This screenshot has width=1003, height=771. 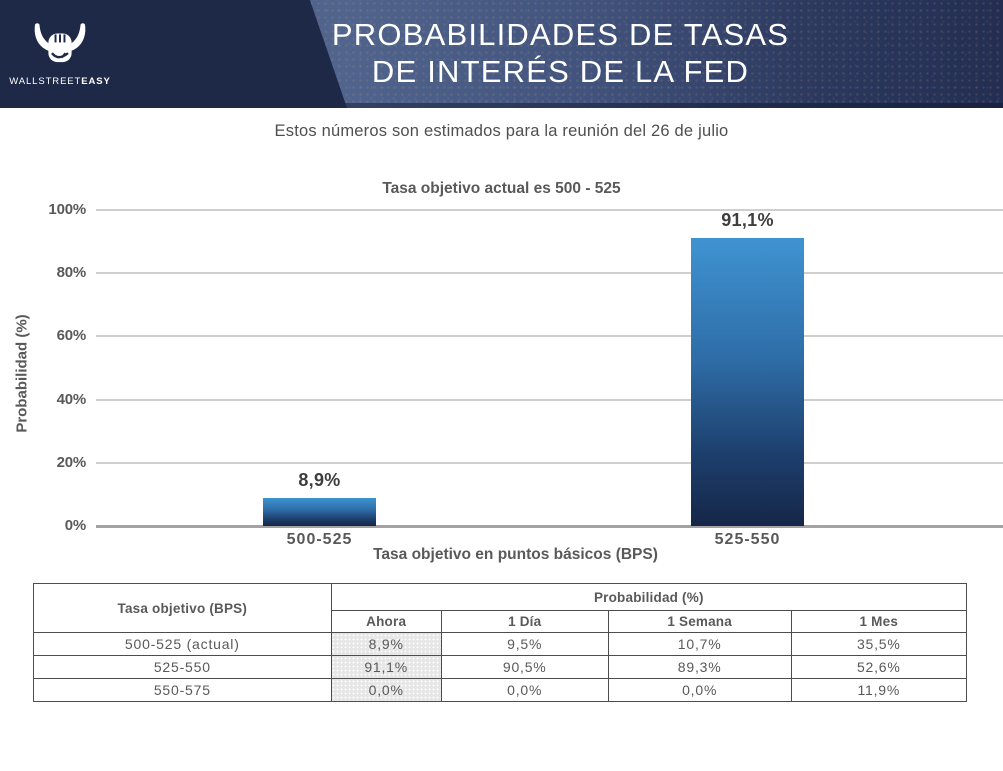 I want to click on table-row: 525-550 91,1% 90,5% 89,3% 52,6%, so click(x=500, y=667).